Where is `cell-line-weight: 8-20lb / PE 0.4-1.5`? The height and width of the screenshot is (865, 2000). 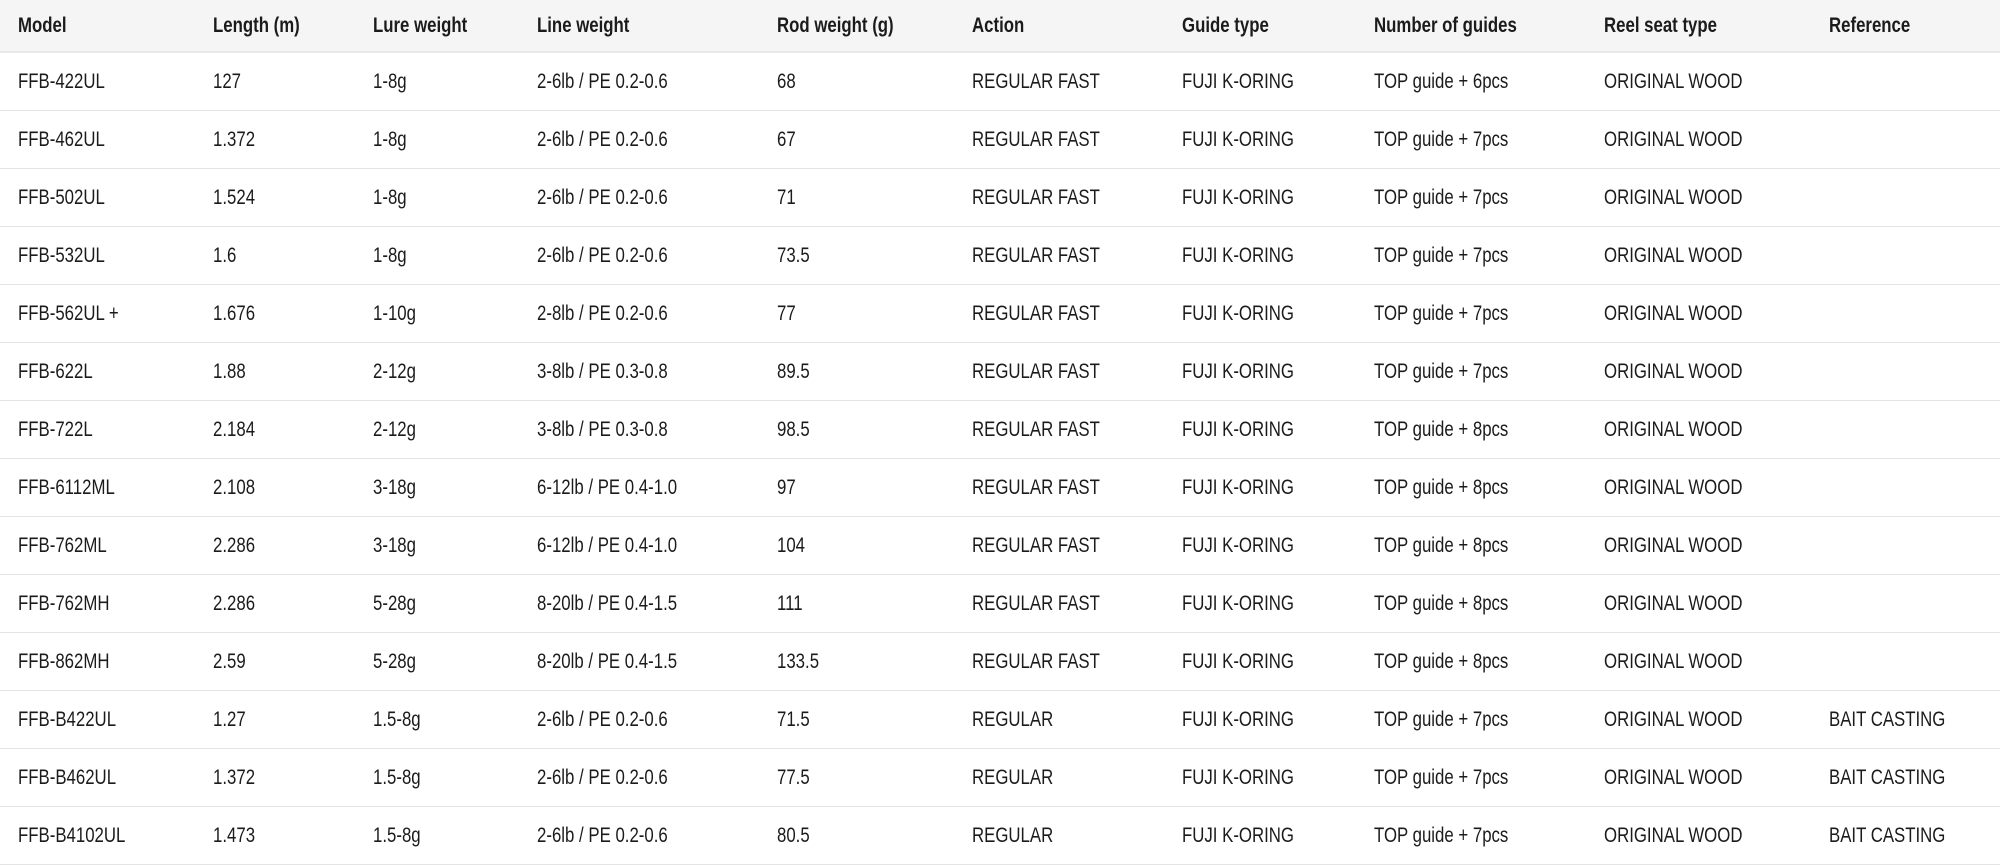
cell-line-weight: 8-20lb / PE 0.4-1.5 is located at coordinates (657, 661).